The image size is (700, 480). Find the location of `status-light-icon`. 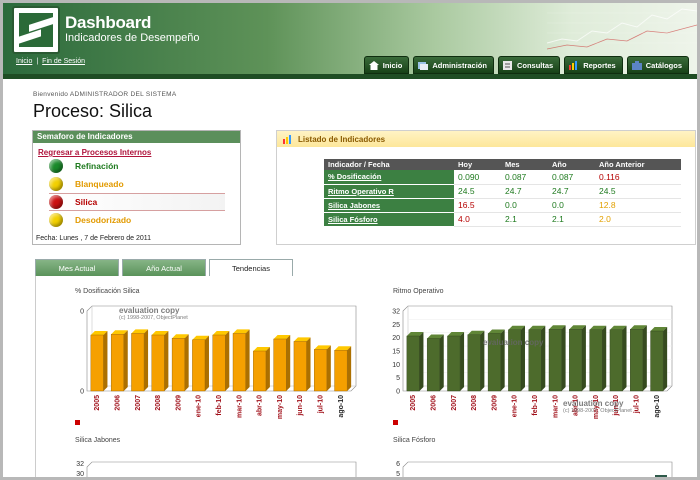

status-light-icon is located at coordinates (56, 184).